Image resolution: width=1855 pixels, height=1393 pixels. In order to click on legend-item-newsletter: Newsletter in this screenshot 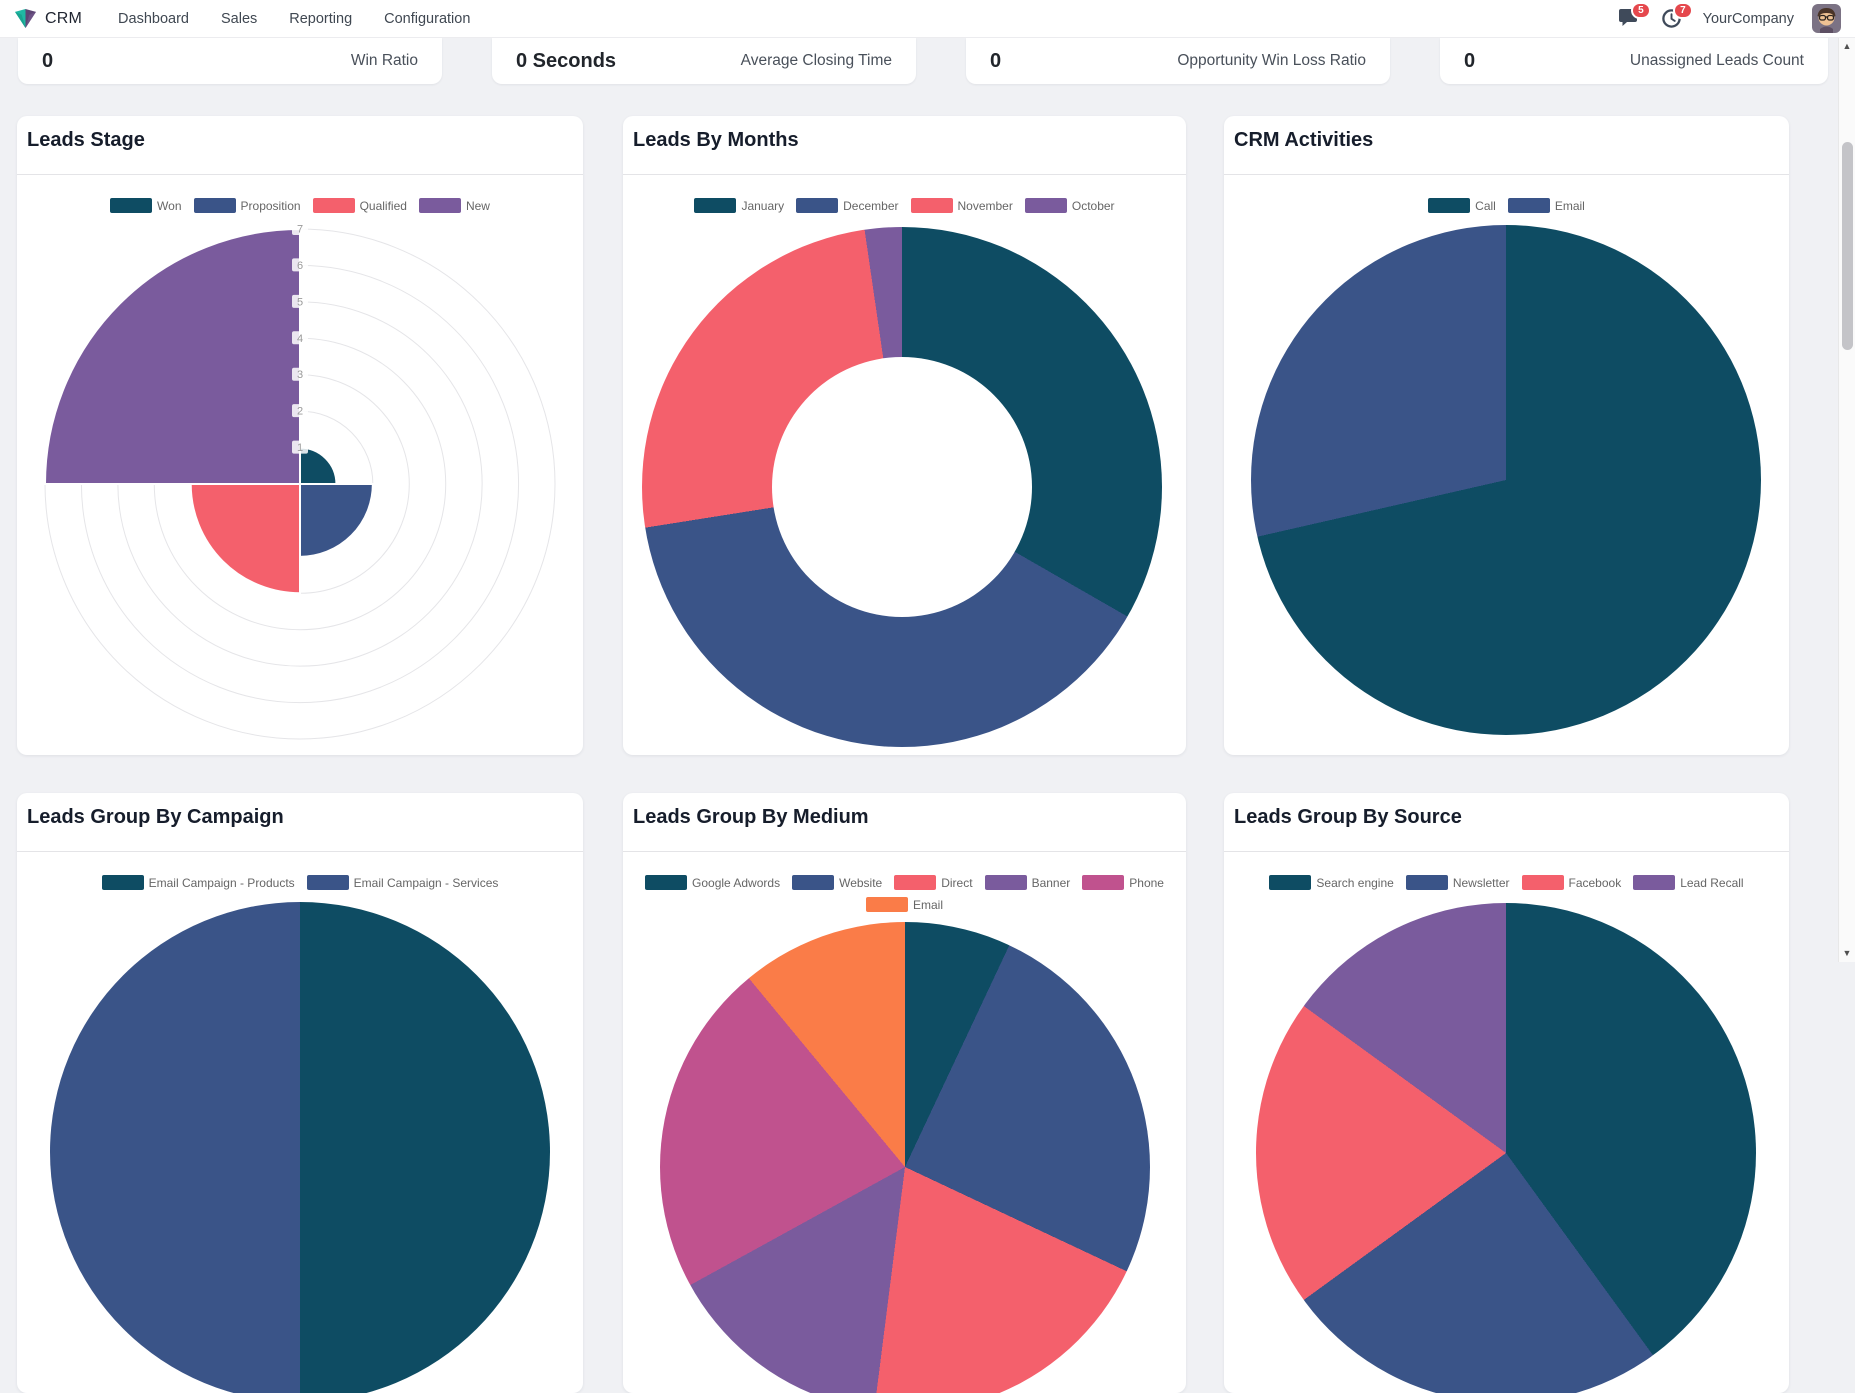, I will do `click(1457, 882)`.